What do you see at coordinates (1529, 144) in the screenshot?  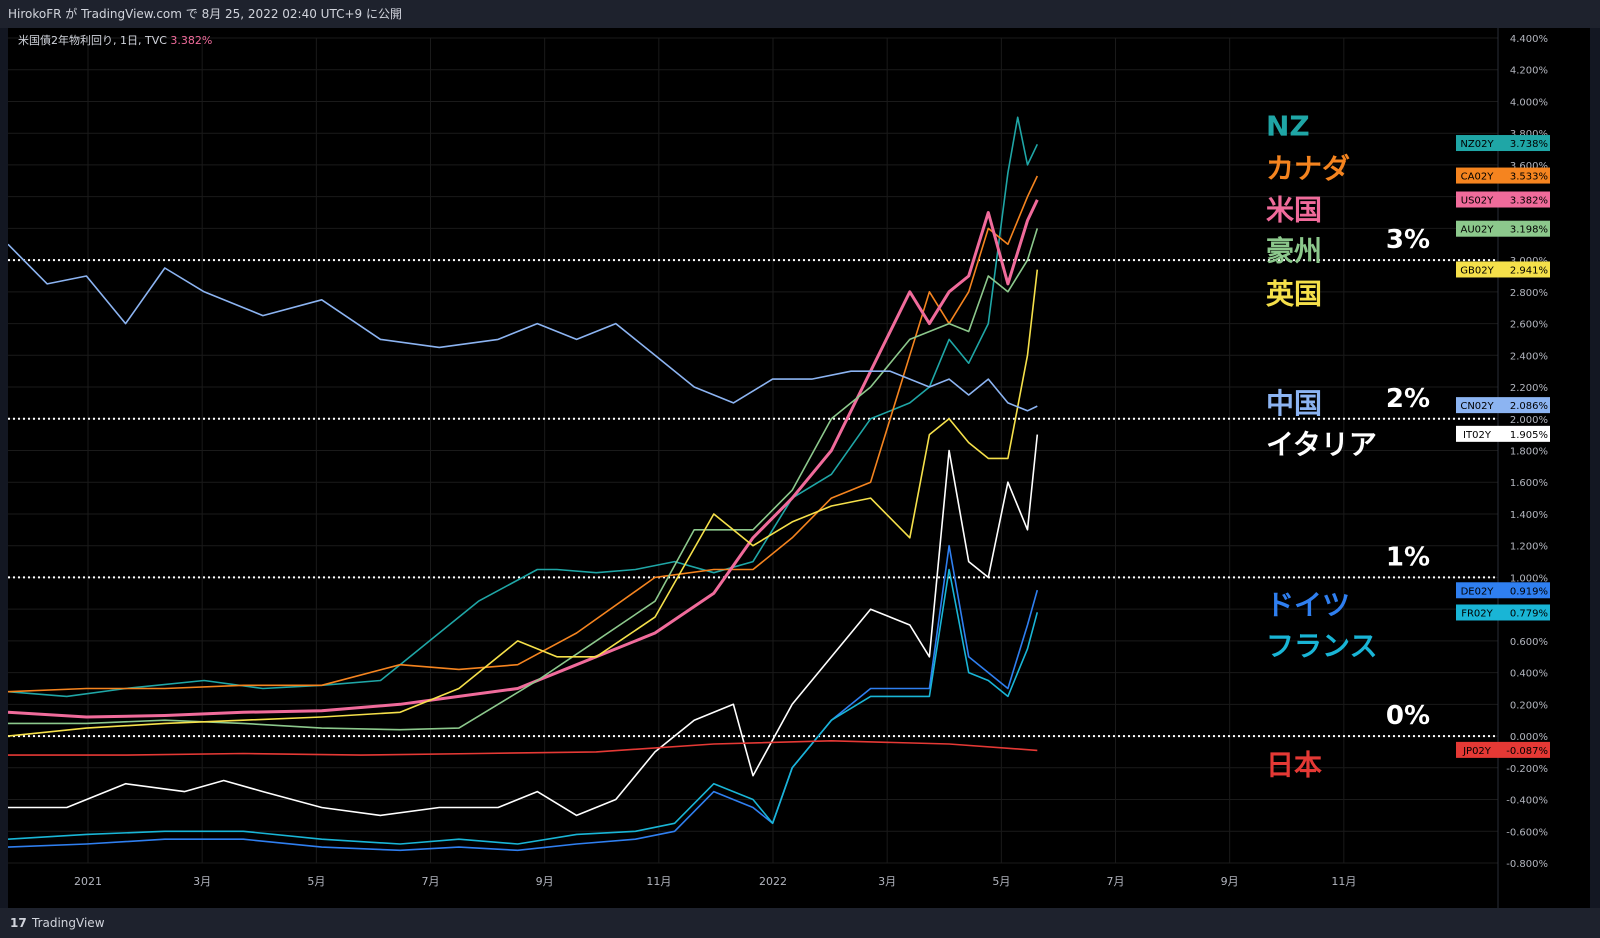 I see `badge-value: 3.738%` at bounding box center [1529, 144].